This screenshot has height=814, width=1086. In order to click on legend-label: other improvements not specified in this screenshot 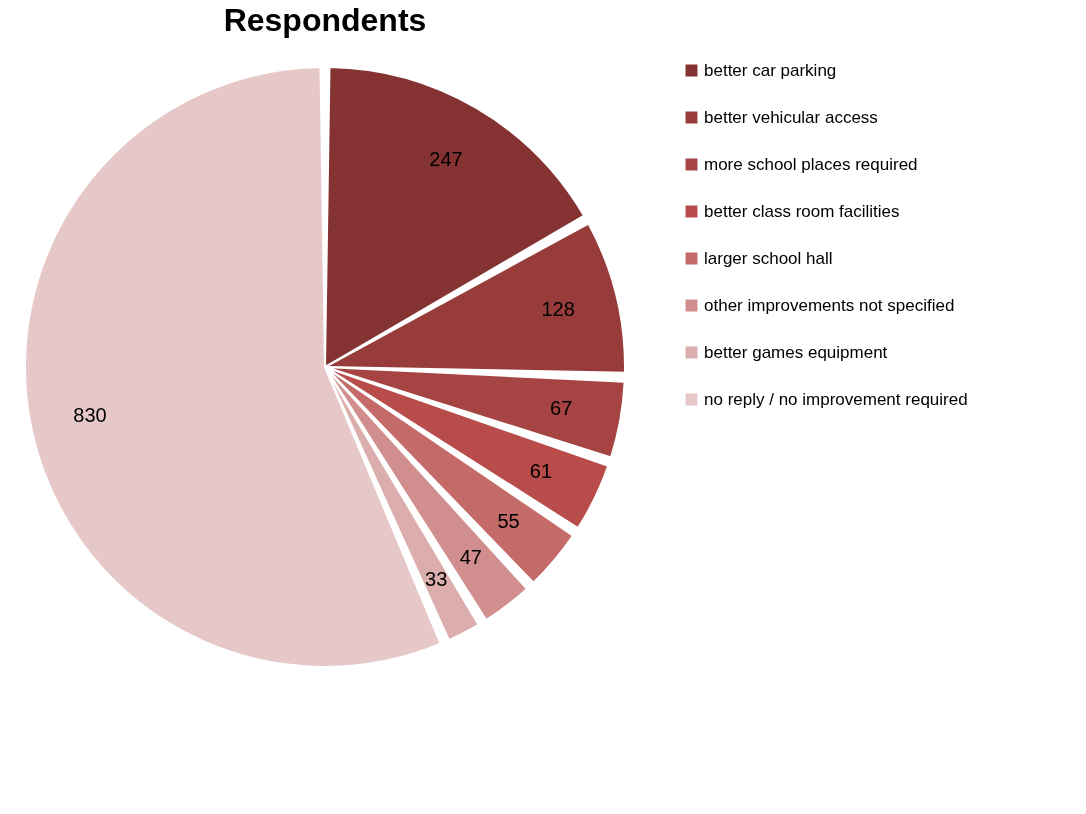, I will do `click(829, 305)`.